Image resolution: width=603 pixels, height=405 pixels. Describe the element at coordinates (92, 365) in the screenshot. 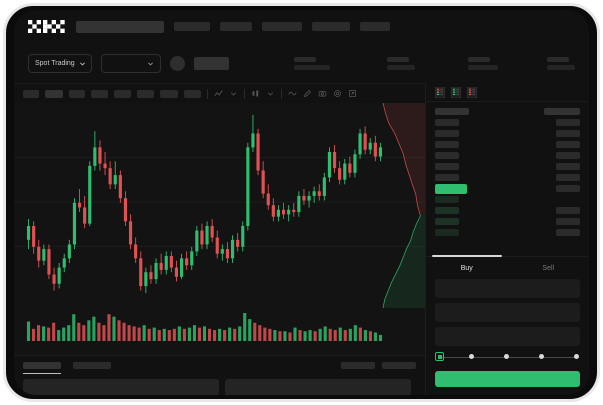

I see `tab-order-history` at that location.